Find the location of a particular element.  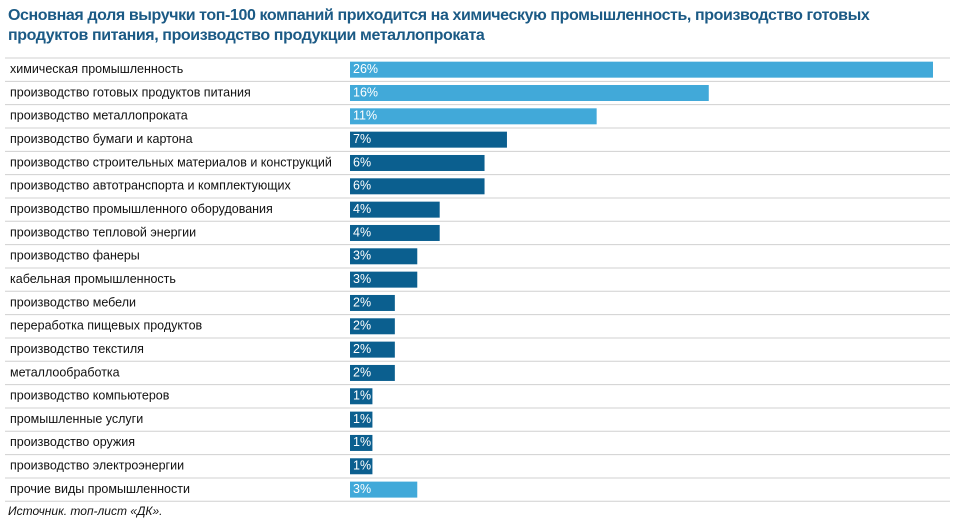

value-label: 26% is located at coordinates (365, 69).